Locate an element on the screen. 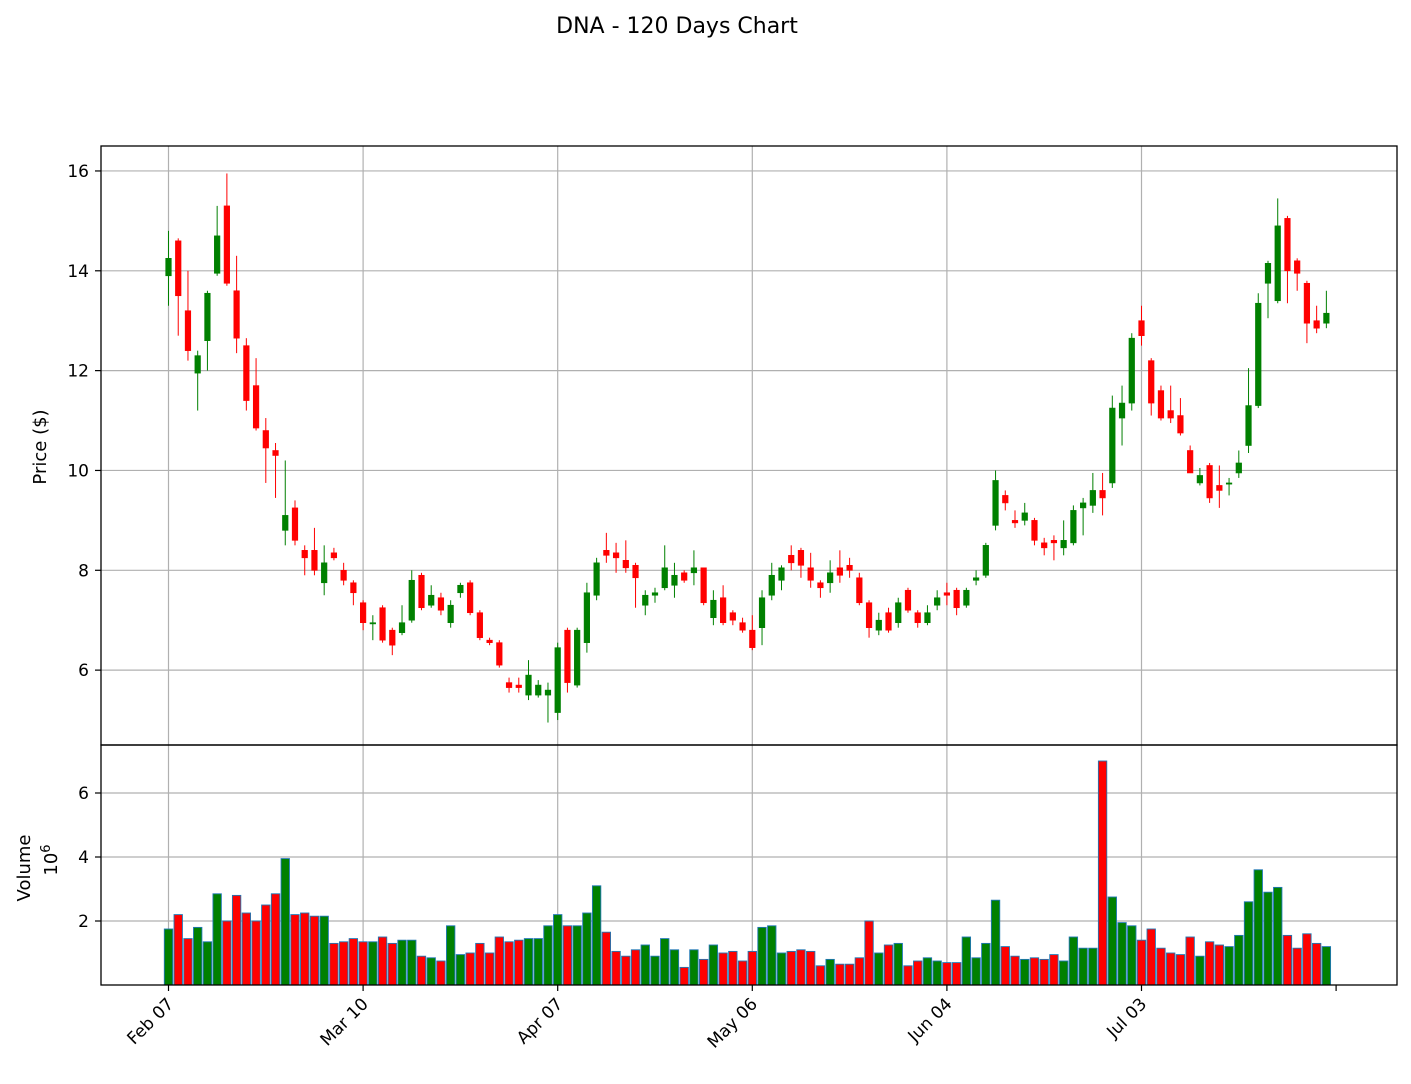  x-tick-label: Apr 07 is located at coordinates (540, 1021).